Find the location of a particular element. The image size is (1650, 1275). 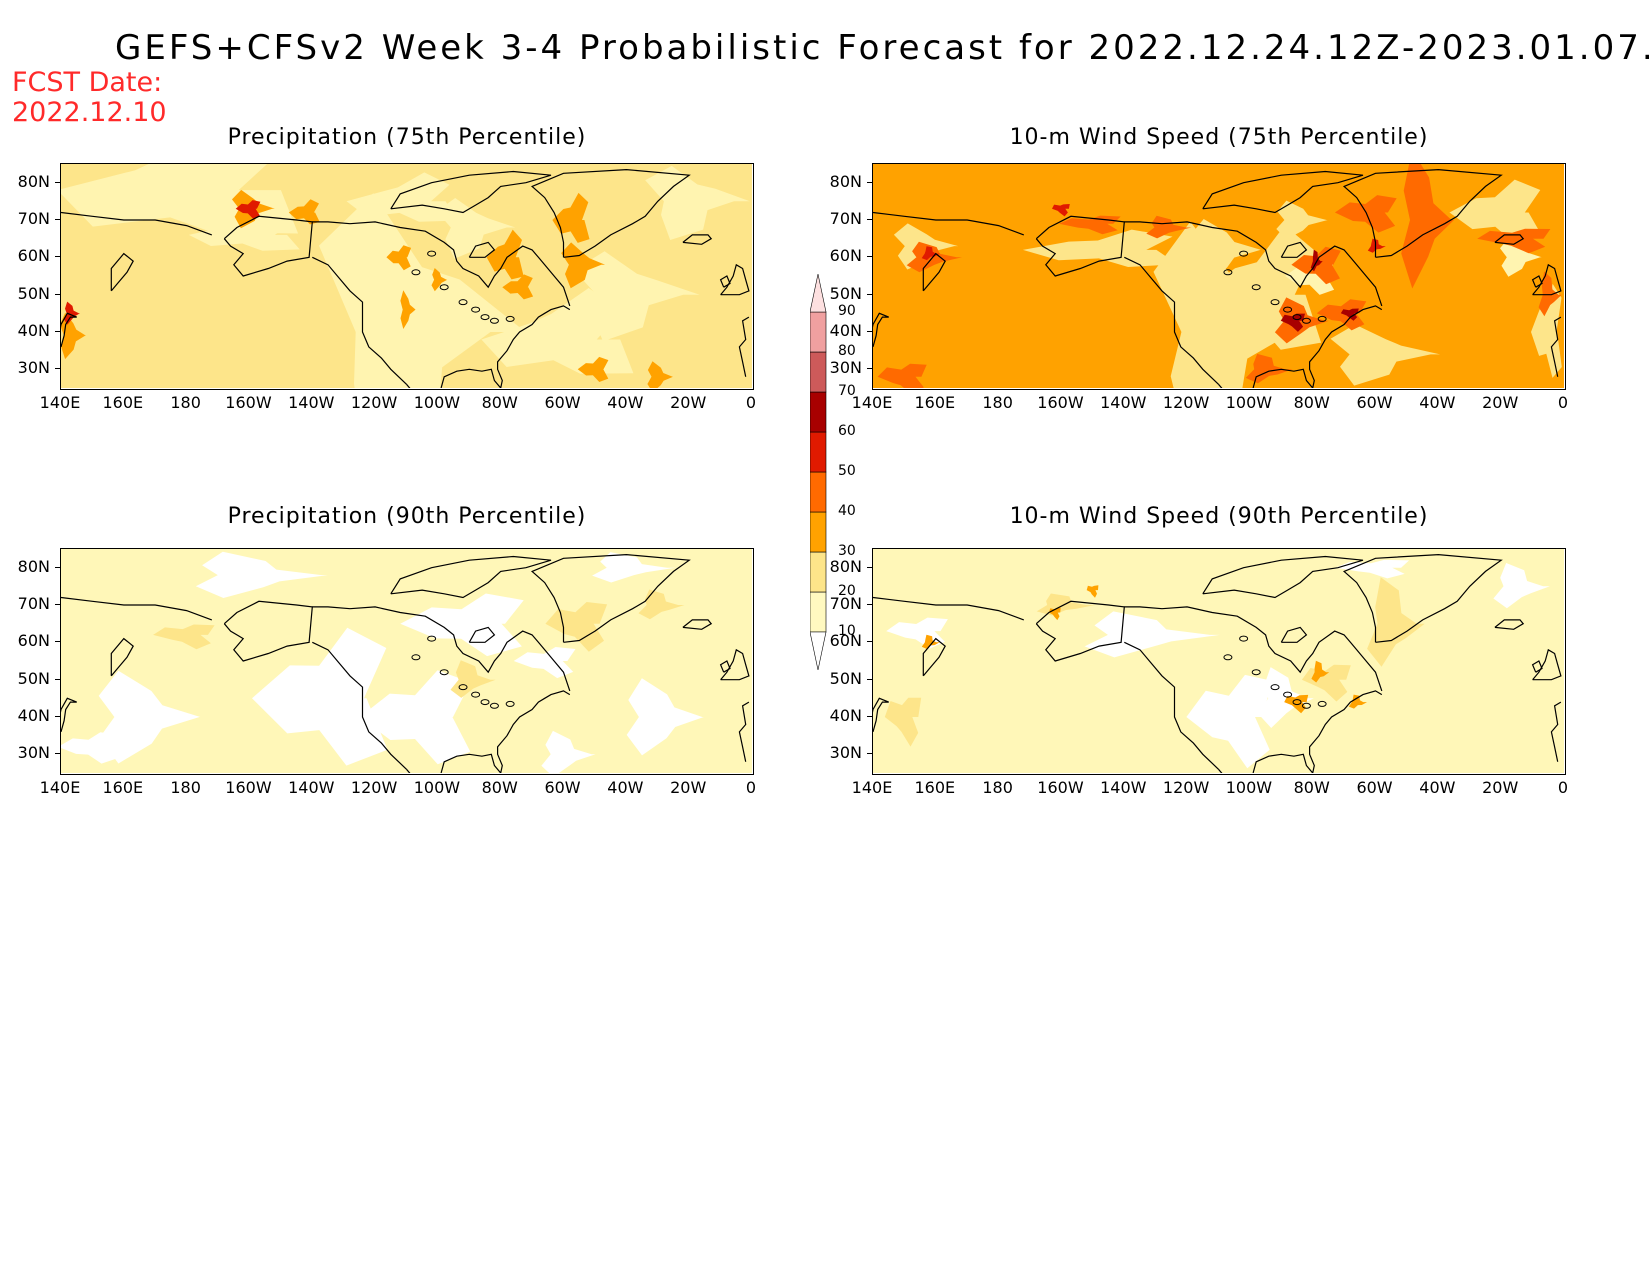

map-precipitation-90th is located at coordinates (407, 661).